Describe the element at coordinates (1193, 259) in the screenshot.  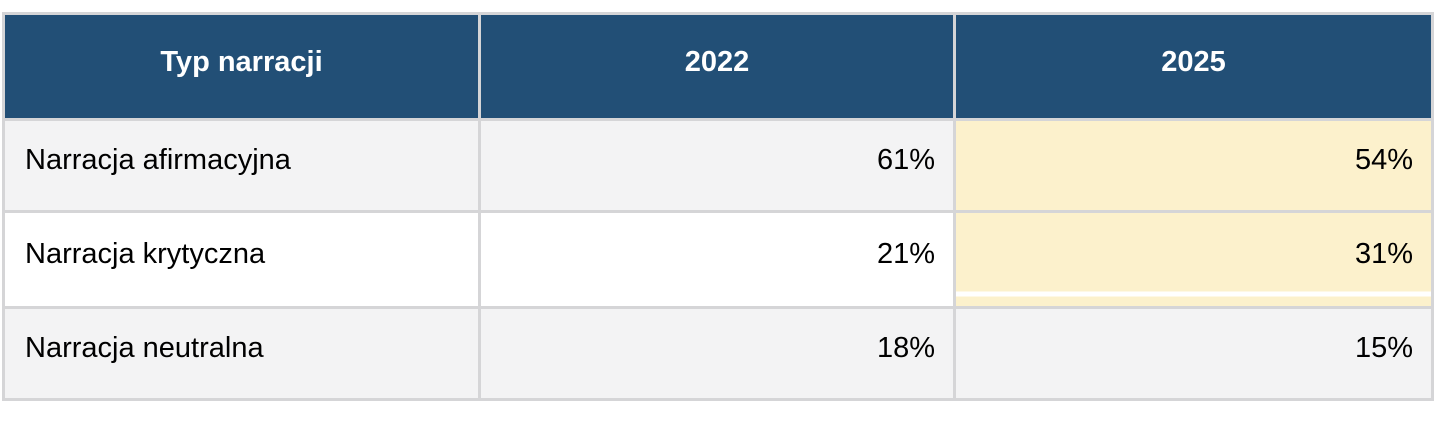
I see `value-2025-highlighted: 31%` at that location.